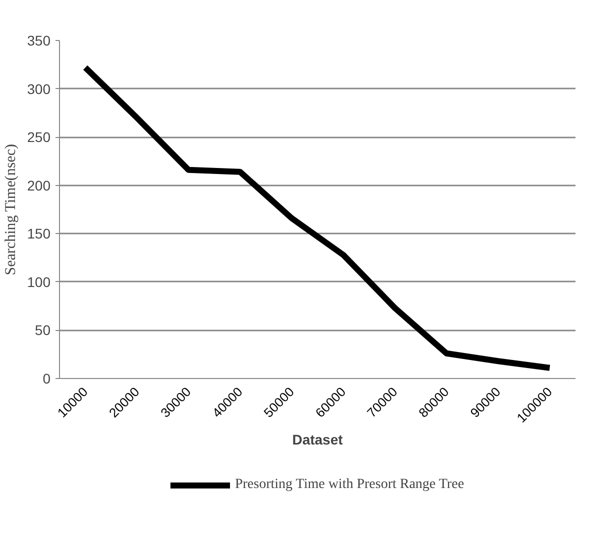 This screenshot has height=537, width=606. What do you see at coordinates (39, 88) in the screenshot?
I see `y-tick-label: 300` at bounding box center [39, 88].